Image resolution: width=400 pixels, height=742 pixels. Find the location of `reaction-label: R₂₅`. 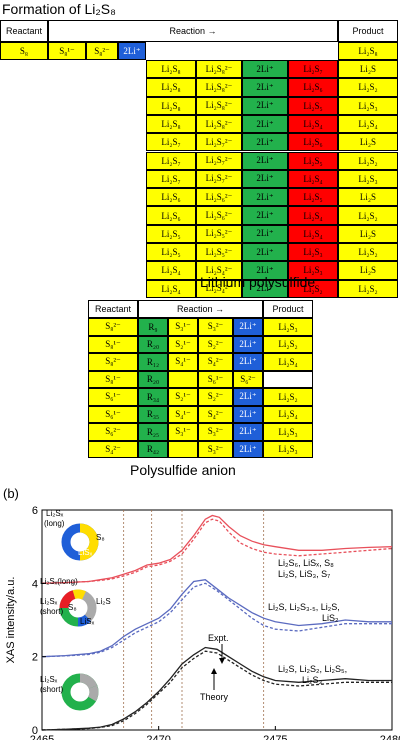

reaction-label: R₂₅ is located at coordinates (153, 432).